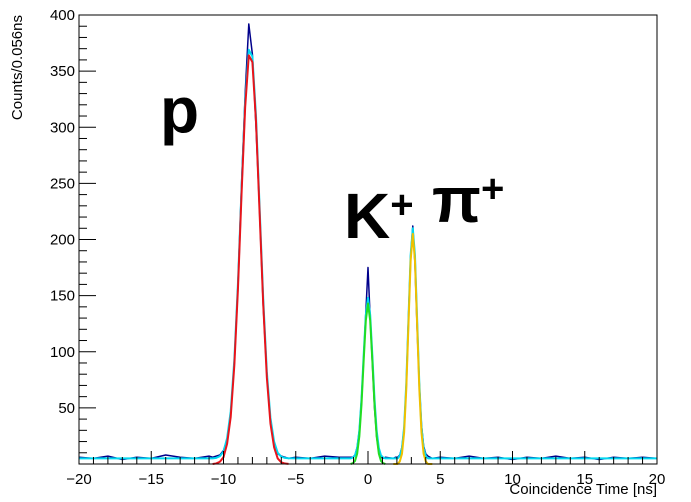 The image size is (691, 502). Describe the element at coordinates (440, 479) in the screenshot. I see `x-tick-label: 5` at that location.